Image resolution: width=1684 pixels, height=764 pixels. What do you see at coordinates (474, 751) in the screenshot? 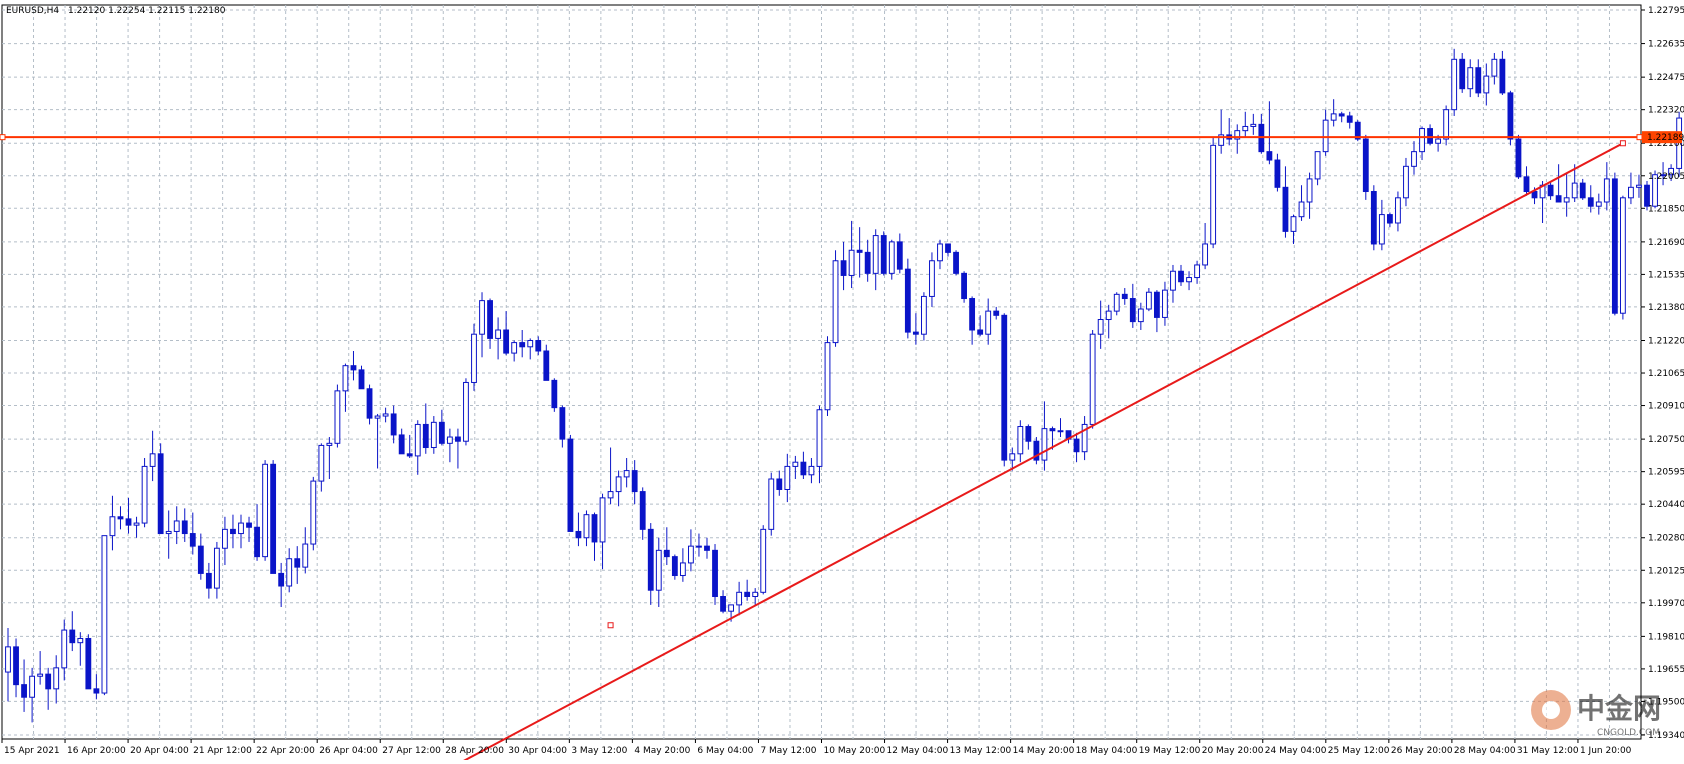
I see `time-tick-label: 28 Apr 20:00` at bounding box center [474, 751].